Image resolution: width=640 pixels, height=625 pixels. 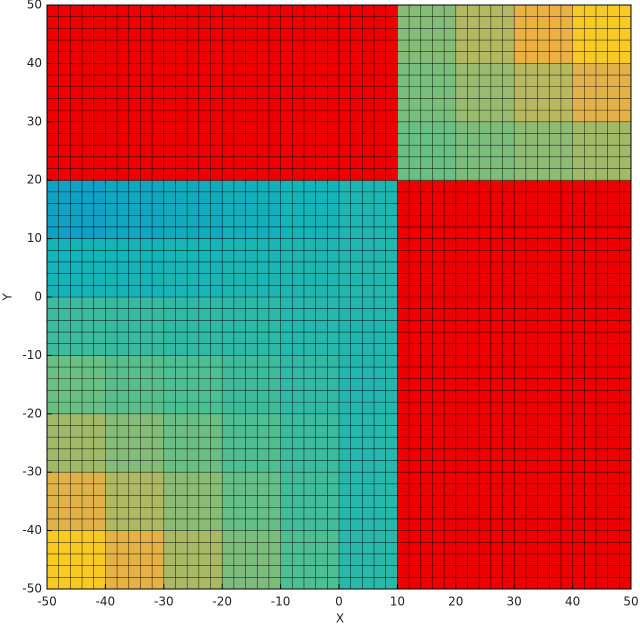 I want to click on y-tick-label: -20, so click(x=32, y=413).